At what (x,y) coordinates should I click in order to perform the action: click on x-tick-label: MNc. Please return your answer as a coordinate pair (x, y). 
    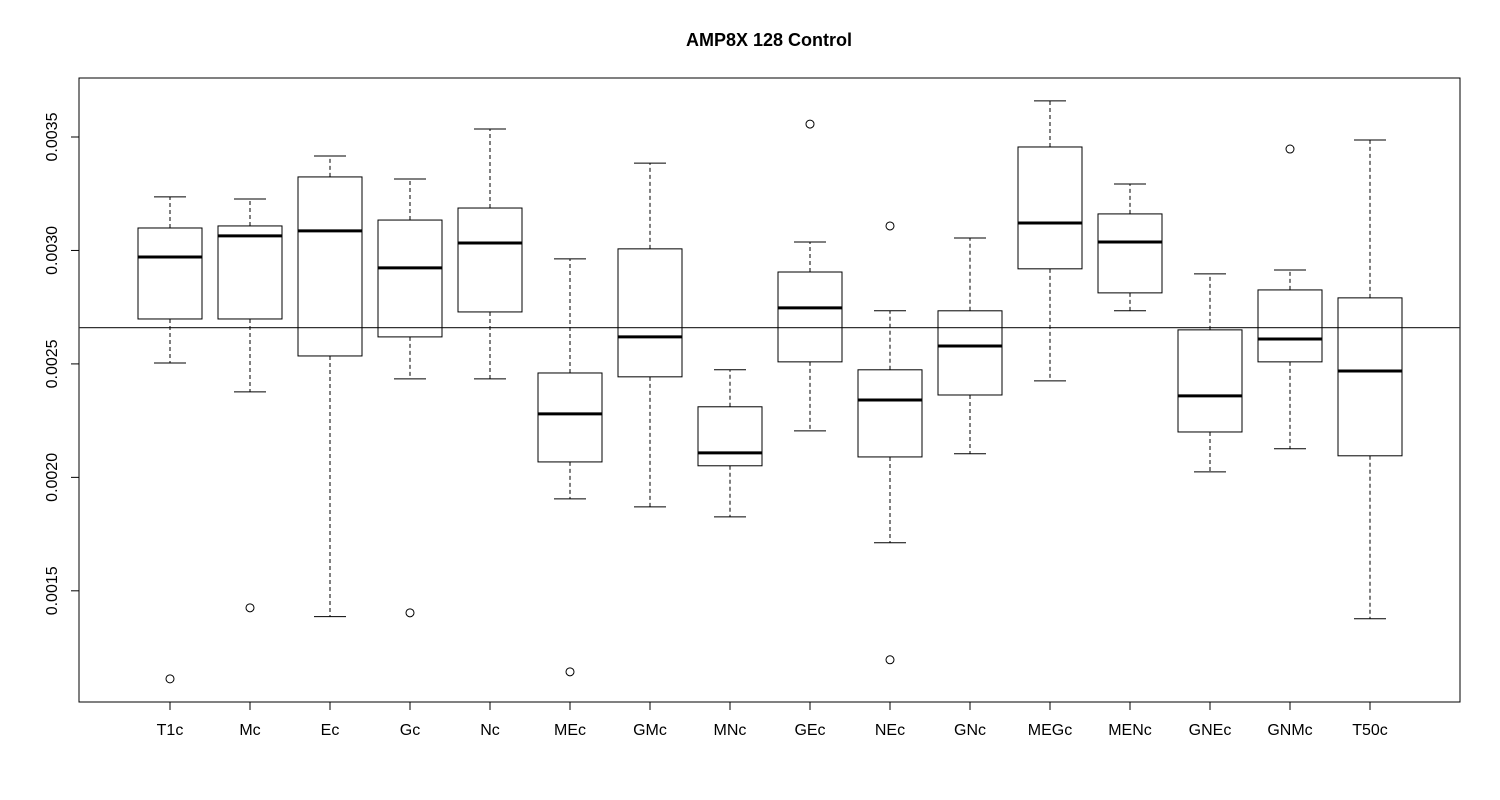
    Looking at the image, I should click on (730, 730).